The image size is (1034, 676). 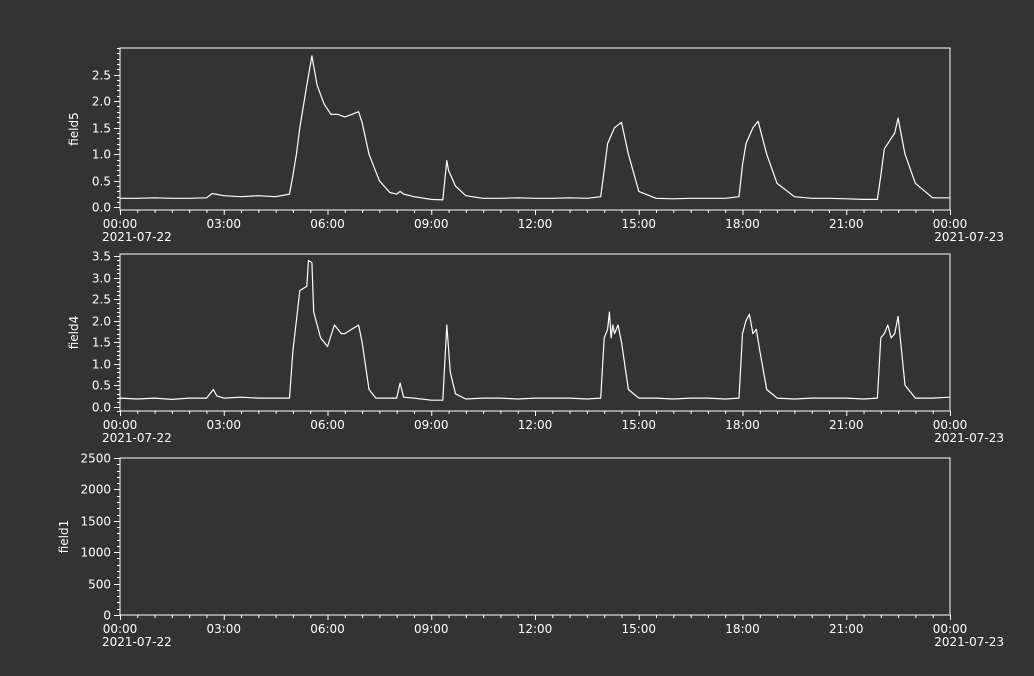 What do you see at coordinates (95, 522) in the screenshot?
I see `y-tick-label: 1500` at bounding box center [95, 522].